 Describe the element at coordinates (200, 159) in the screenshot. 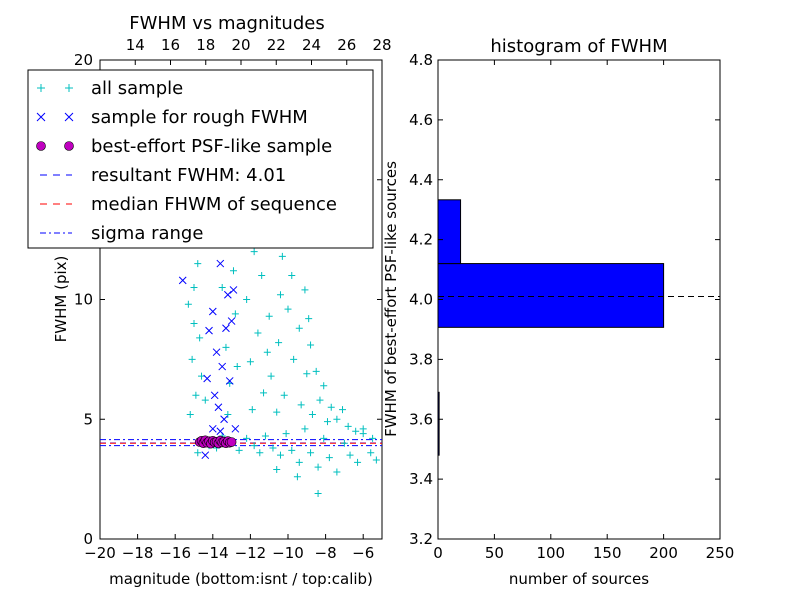

I see `legend-box` at that location.